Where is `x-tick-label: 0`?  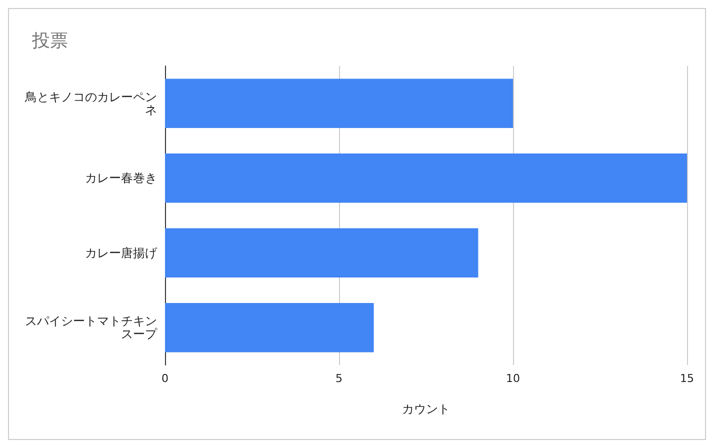
x-tick-label: 0 is located at coordinates (165, 378).